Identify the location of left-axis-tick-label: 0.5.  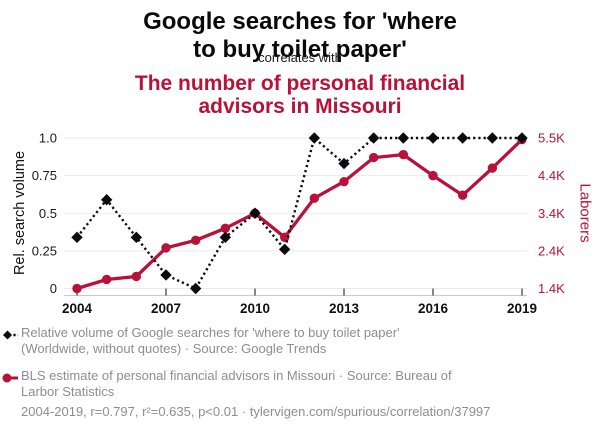
(48, 213).